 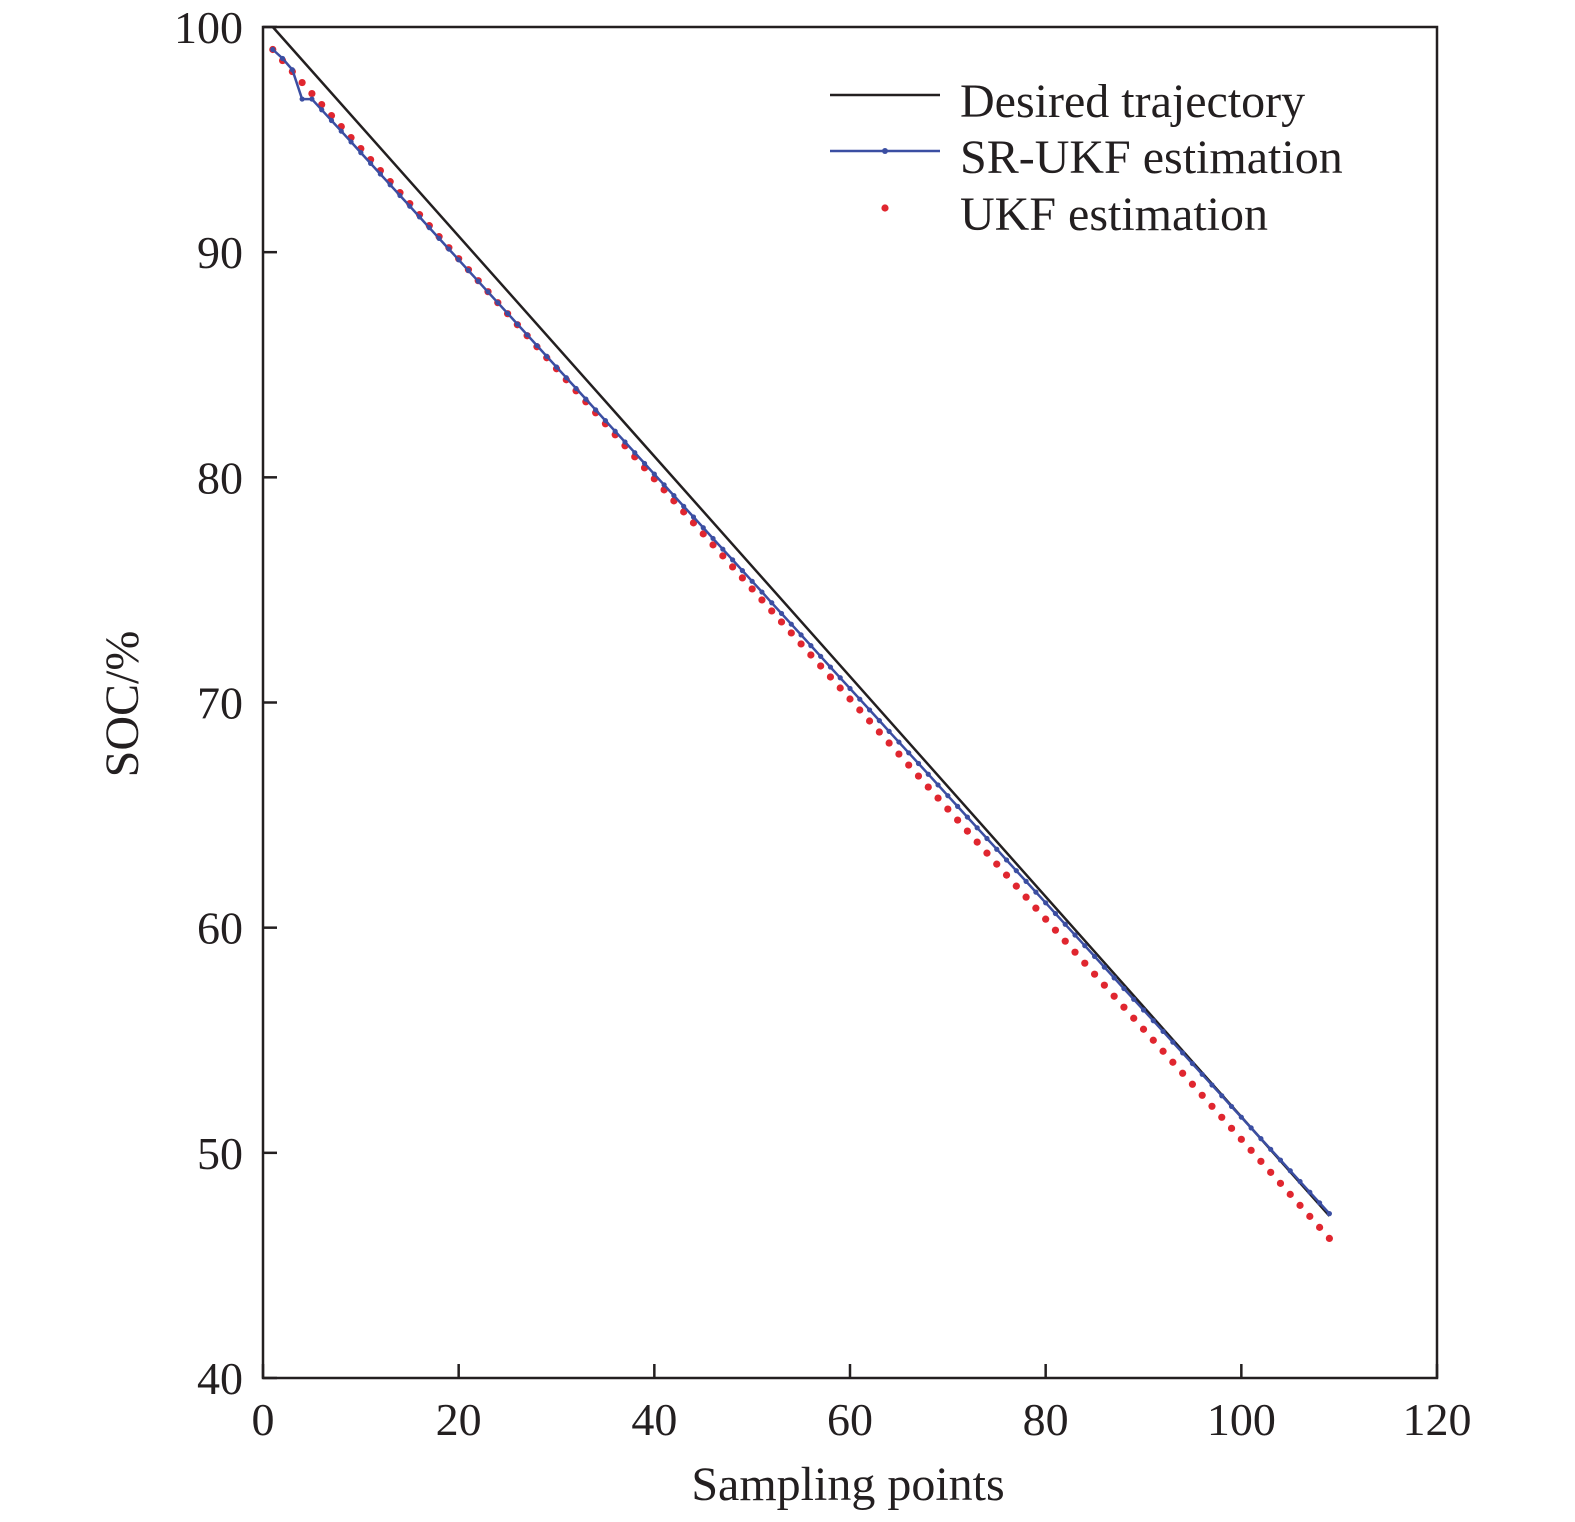 What do you see at coordinates (263, 1419) in the screenshot?
I see `x-tick-label: 0` at bounding box center [263, 1419].